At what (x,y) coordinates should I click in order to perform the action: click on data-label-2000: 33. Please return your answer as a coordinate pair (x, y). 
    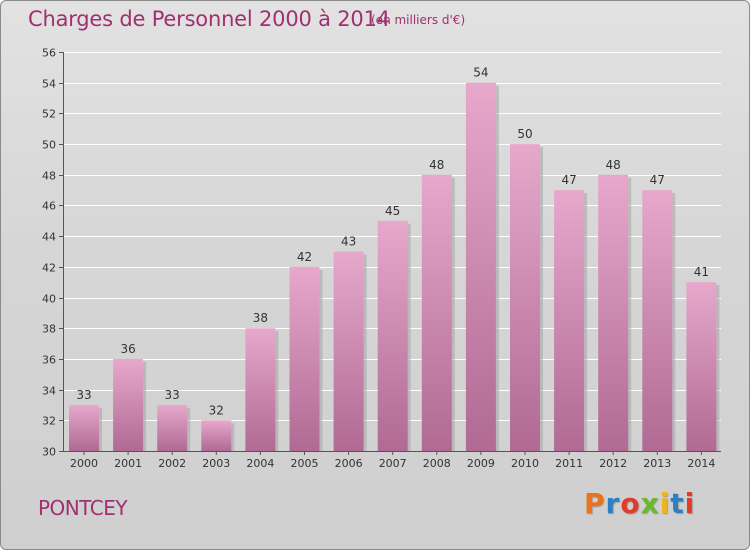
    Looking at the image, I should click on (83, 395).